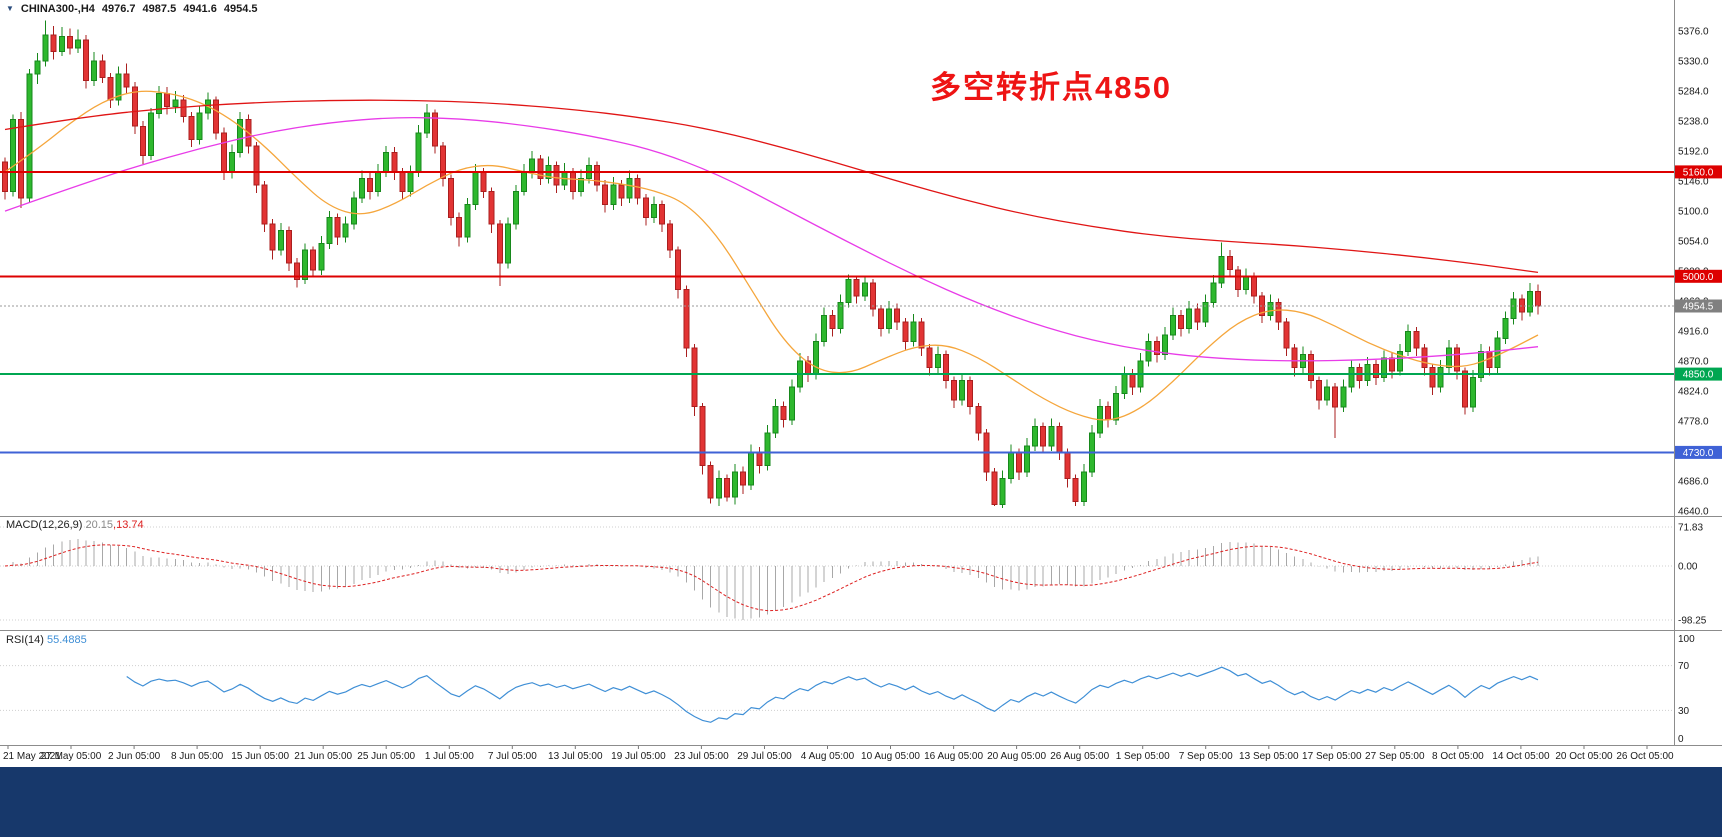 The image size is (1722, 837). What do you see at coordinates (1693, 362) in the screenshot?
I see `price-axis-label: 4870.0` at bounding box center [1693, 362].